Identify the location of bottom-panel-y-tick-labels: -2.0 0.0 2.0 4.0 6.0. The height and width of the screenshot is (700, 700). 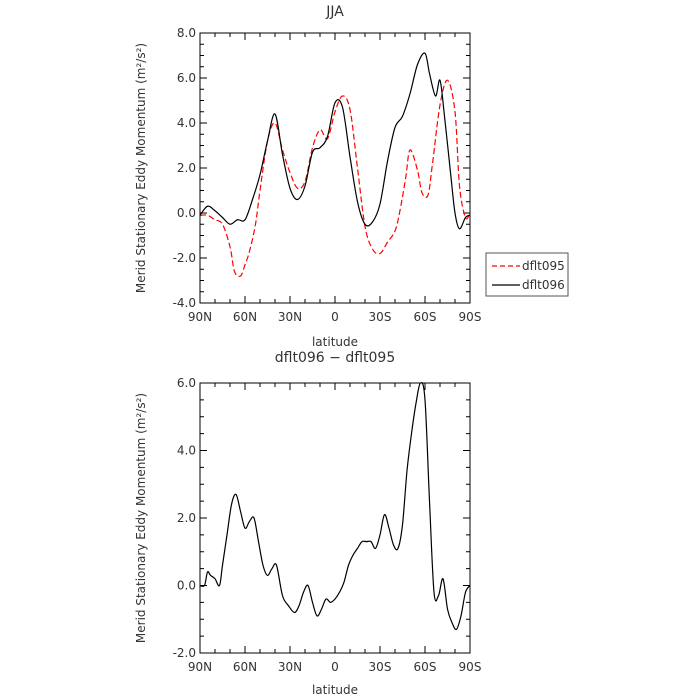
(184, 518).